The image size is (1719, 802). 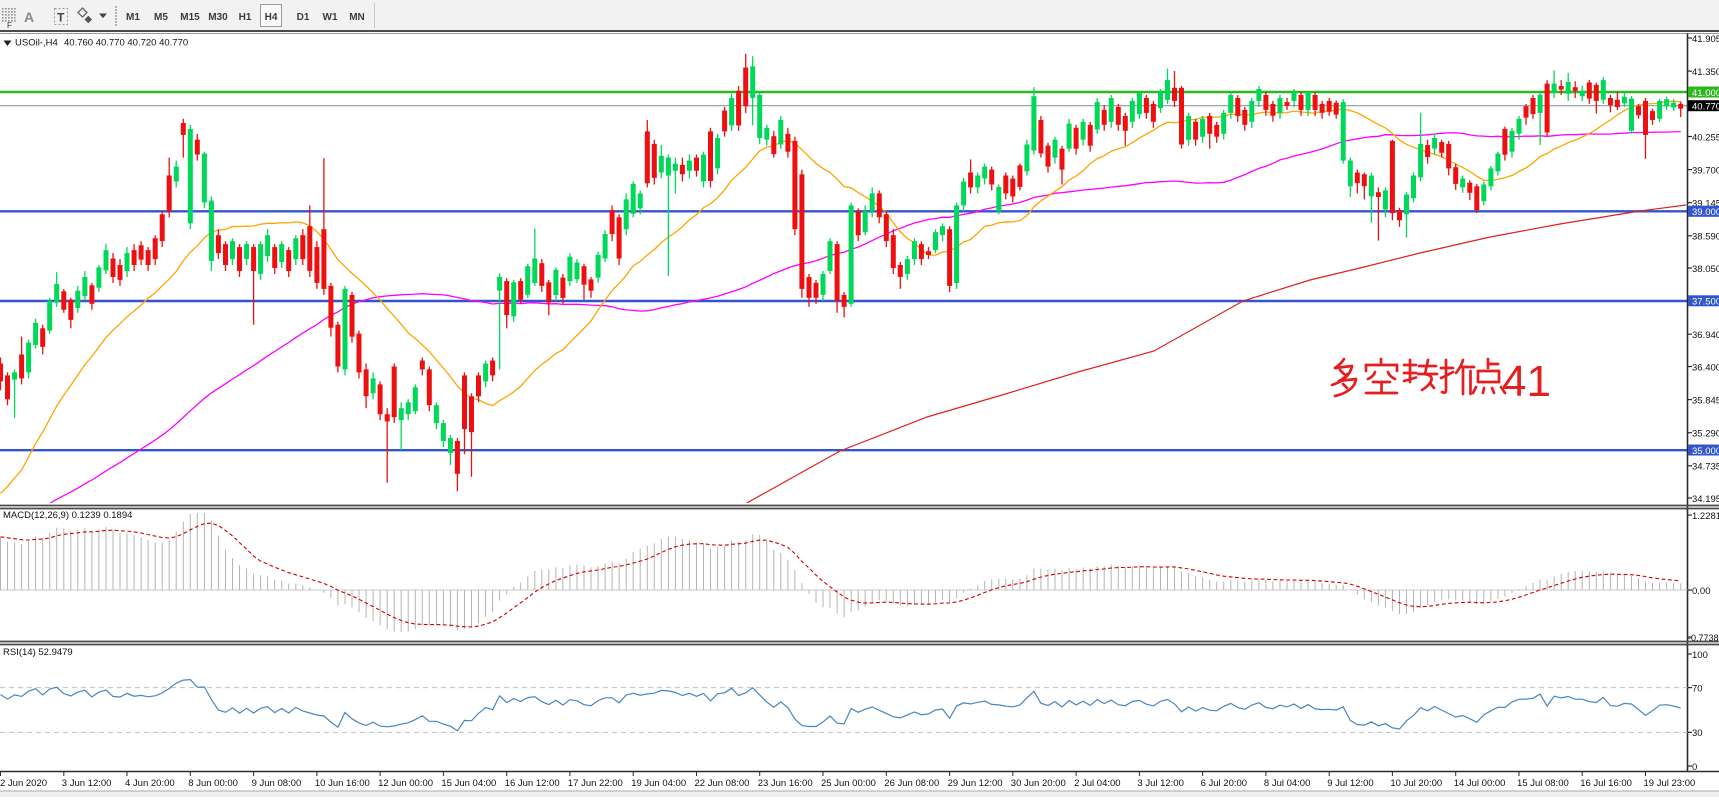 What do you see at coordinates (1705, 400) in the screenshot?
I see `svg-text: 35.845` at bounding box center [1705, 400].